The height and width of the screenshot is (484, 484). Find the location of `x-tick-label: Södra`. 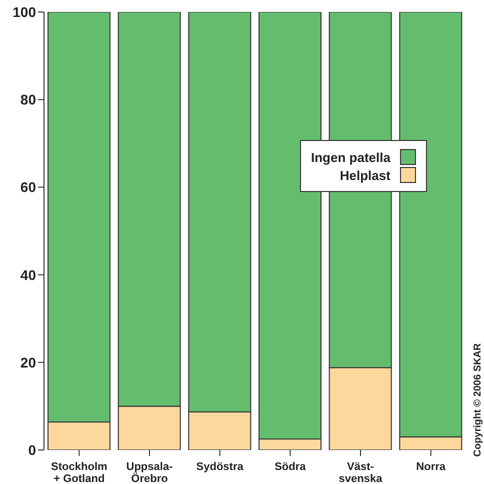

x-tick-label: Södra is located at coordinates (290, 467).